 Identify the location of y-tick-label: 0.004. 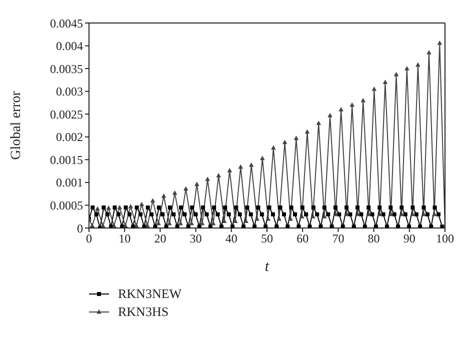
(69, 46).